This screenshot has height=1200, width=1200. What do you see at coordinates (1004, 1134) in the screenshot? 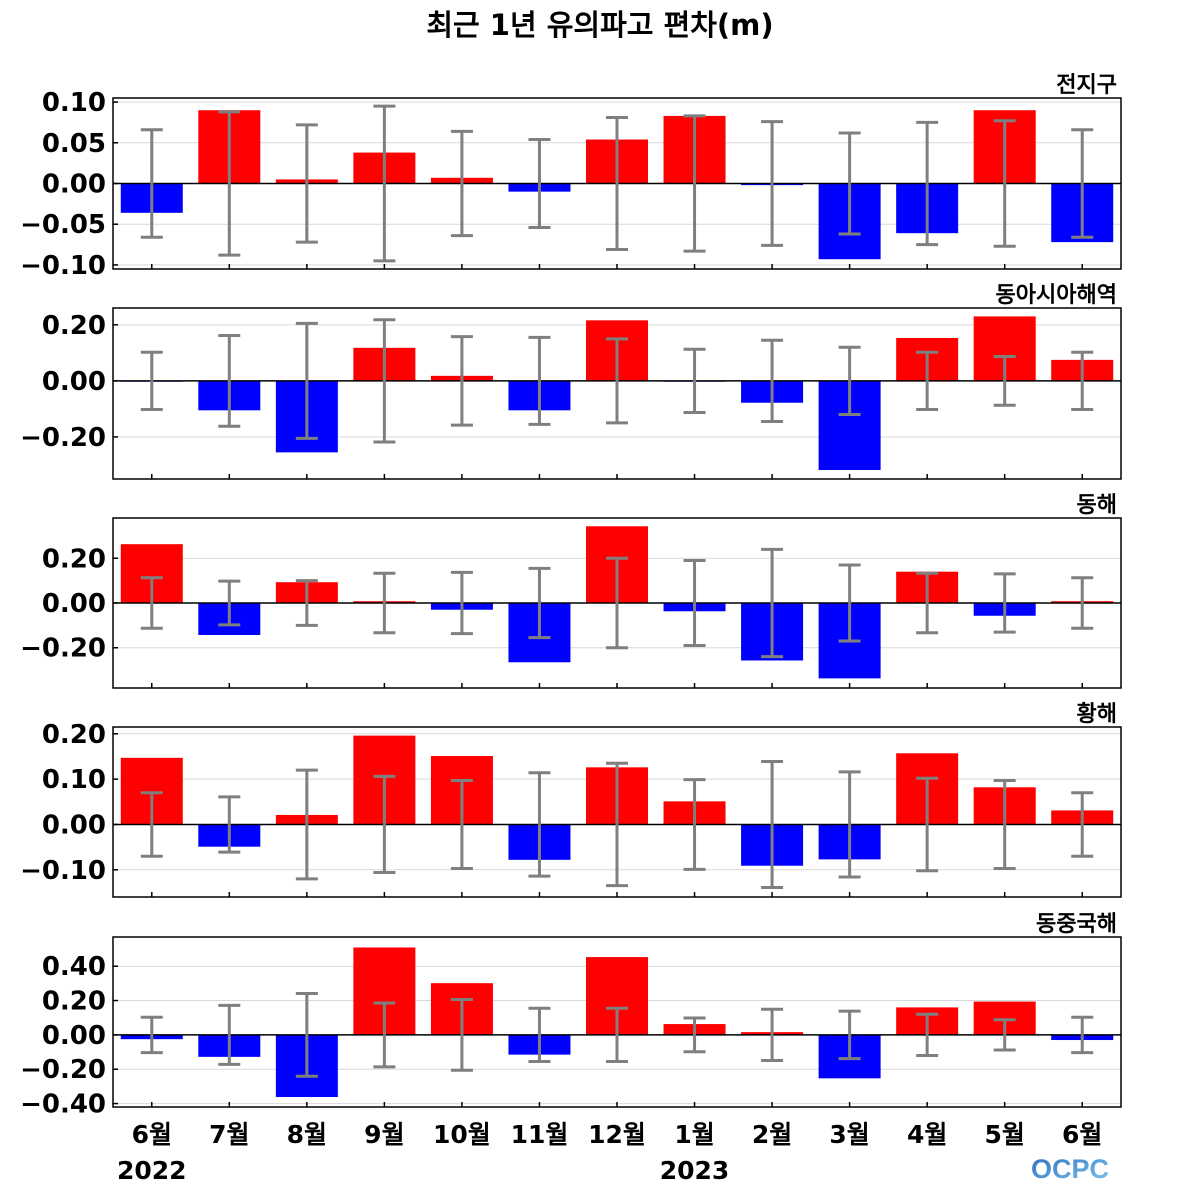
I see `x-tick-label: 5월` at bounding box center [1004, 1134].